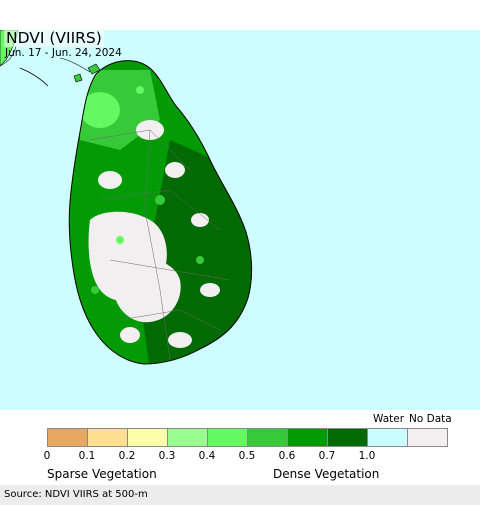 This screenshot has width=480, height=505. Describe the element at coordinates (367, 456) in the screenshot. I see `tick-label: 1.0` at that location.